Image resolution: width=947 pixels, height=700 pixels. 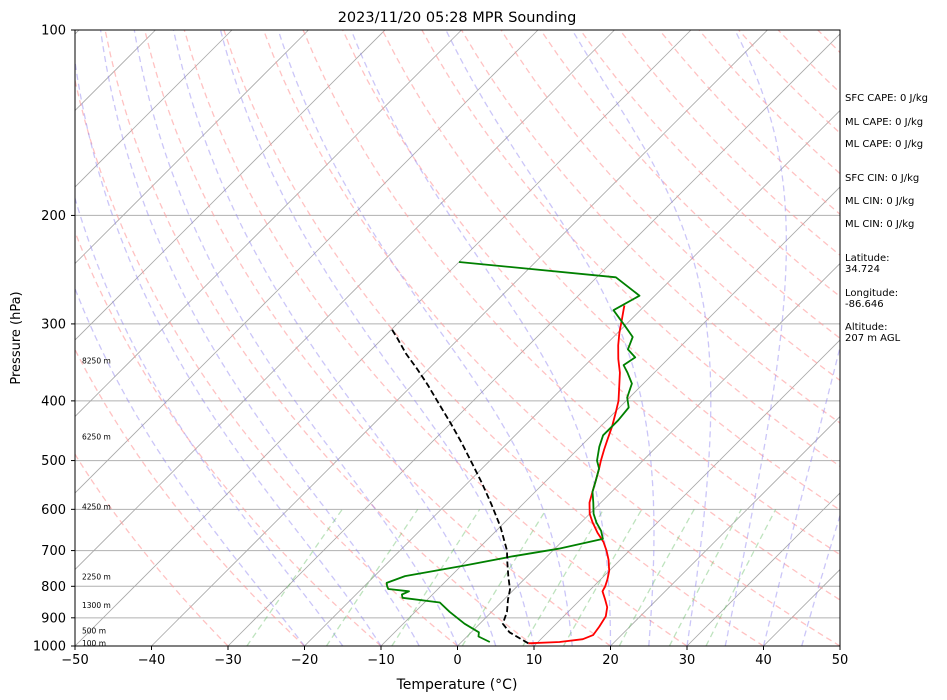 What do you see at coordinates (53, 401) in the screenshot?
I see `y-tick-label: 400` at bounding box center [53, 401].